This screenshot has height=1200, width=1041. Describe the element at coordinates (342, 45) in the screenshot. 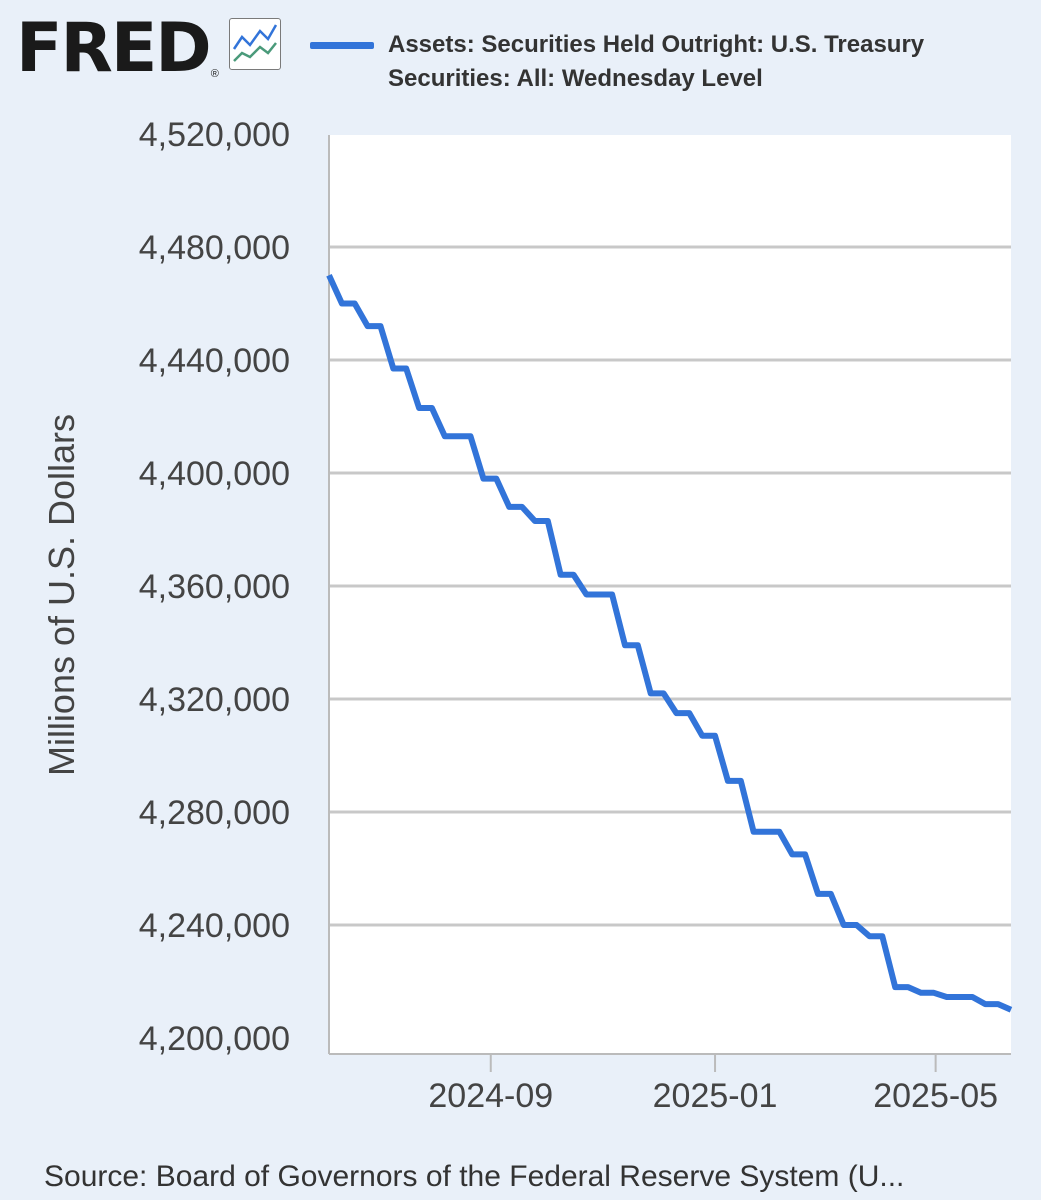

I see `legend-swatch` at that location.